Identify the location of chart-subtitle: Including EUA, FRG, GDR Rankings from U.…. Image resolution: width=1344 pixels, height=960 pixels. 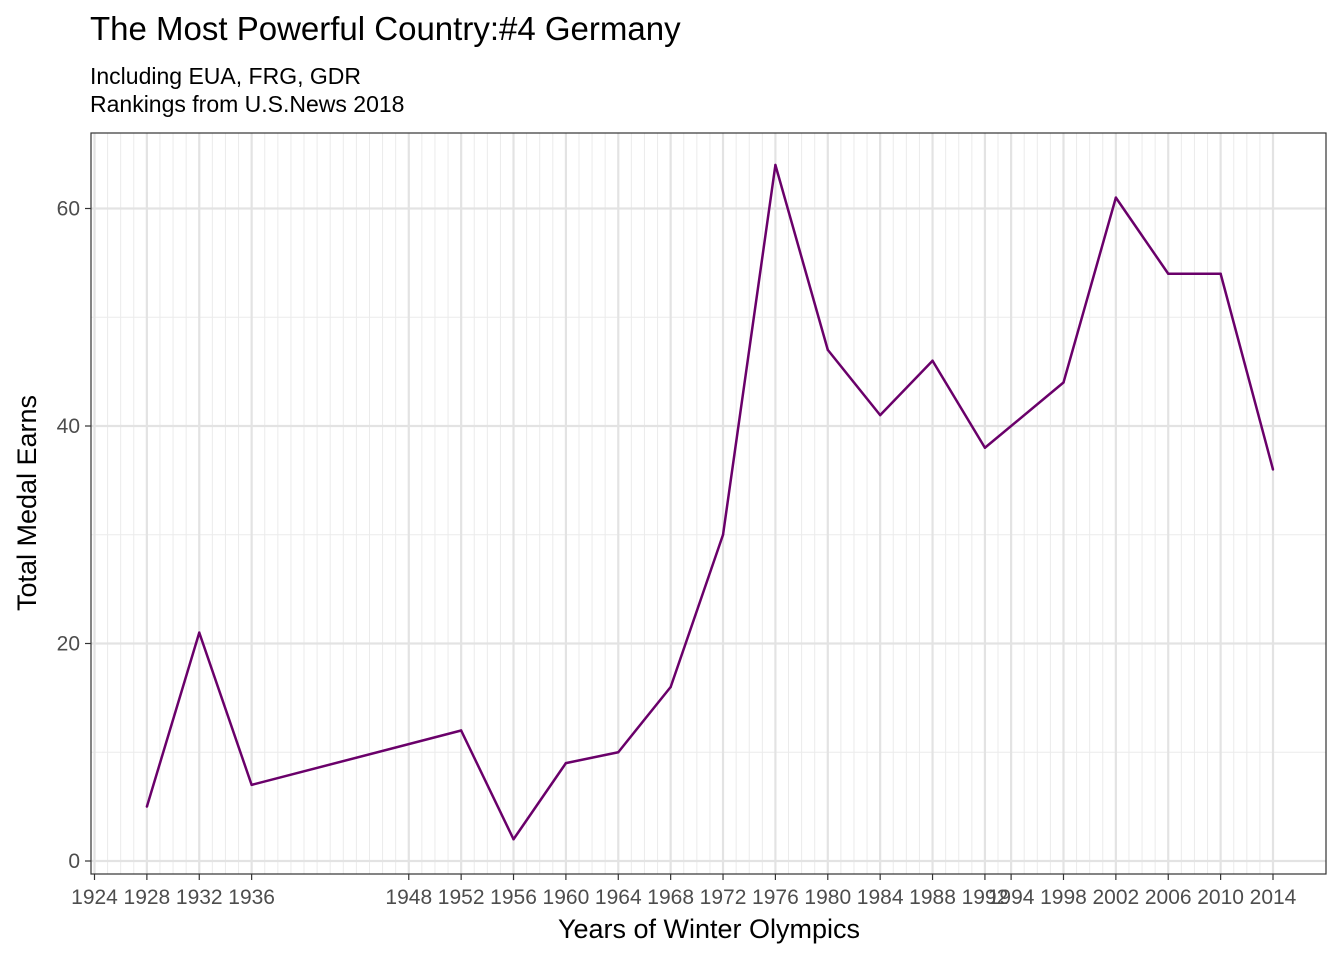
(247, 90).